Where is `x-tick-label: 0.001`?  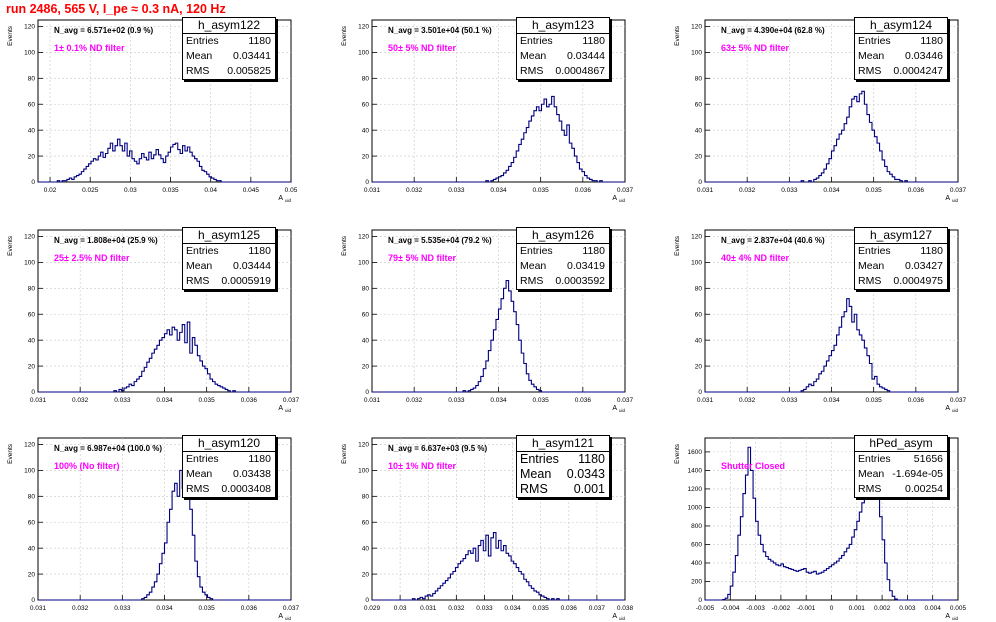
x-tick-label: 0.001 is located at coordinates (857, 608).